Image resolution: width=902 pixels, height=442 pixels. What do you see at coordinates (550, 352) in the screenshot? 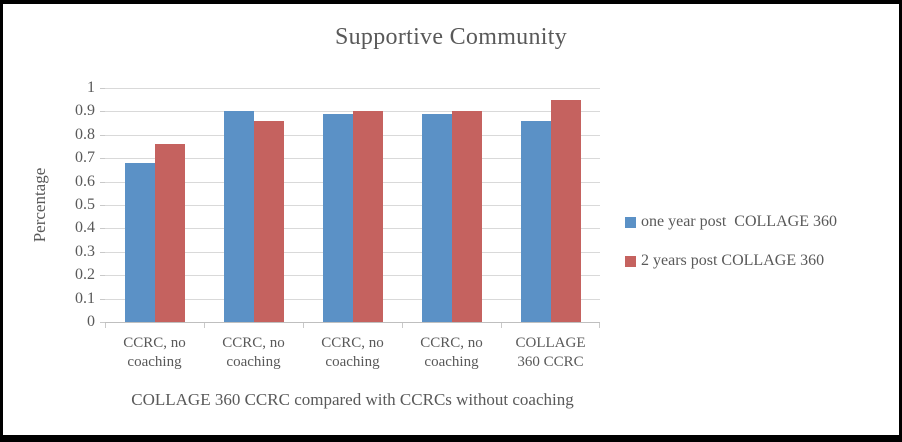
I see `x-category-label: COLLAGE 360 CCRC` at bounding box center [550, 352].